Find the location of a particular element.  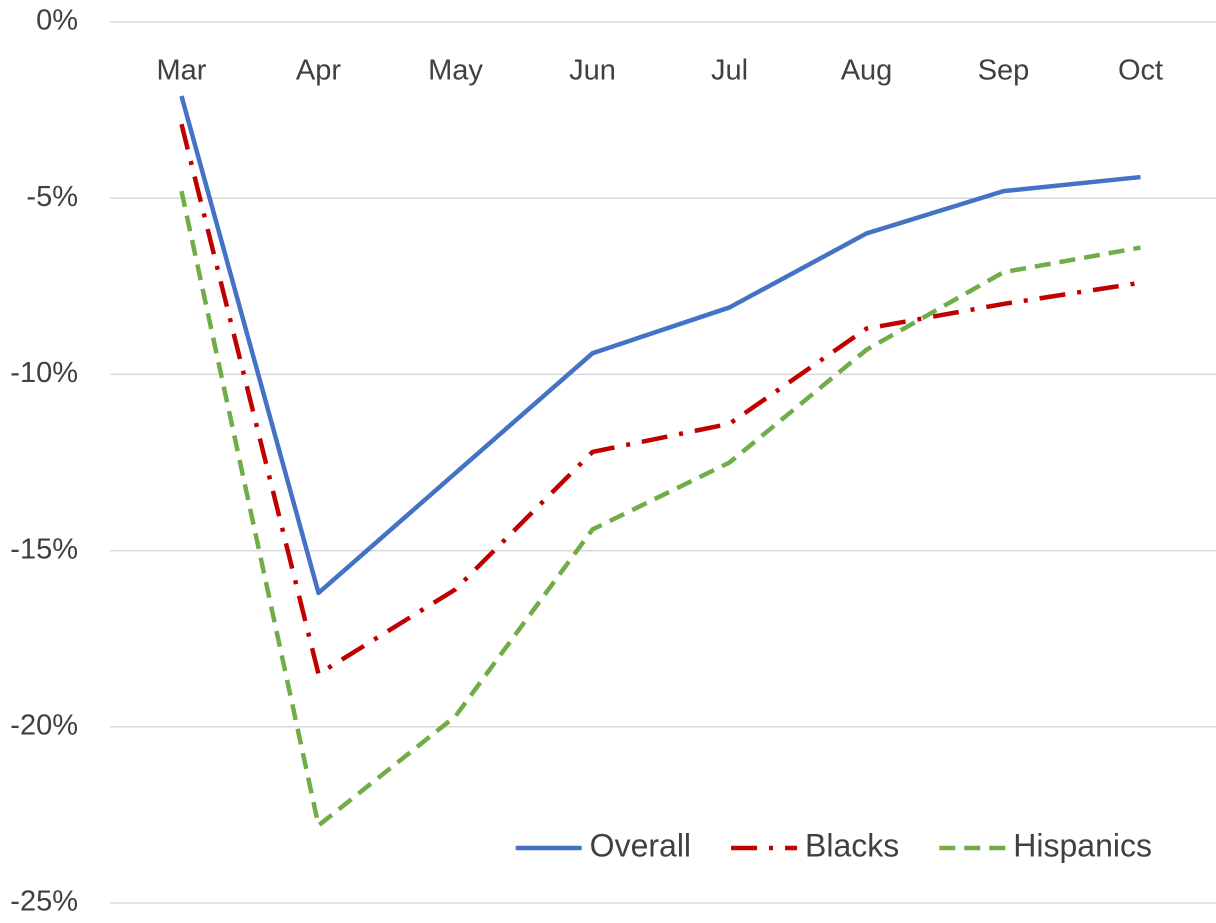

y-tick-label: -10% is located at coordinates (44, 373).